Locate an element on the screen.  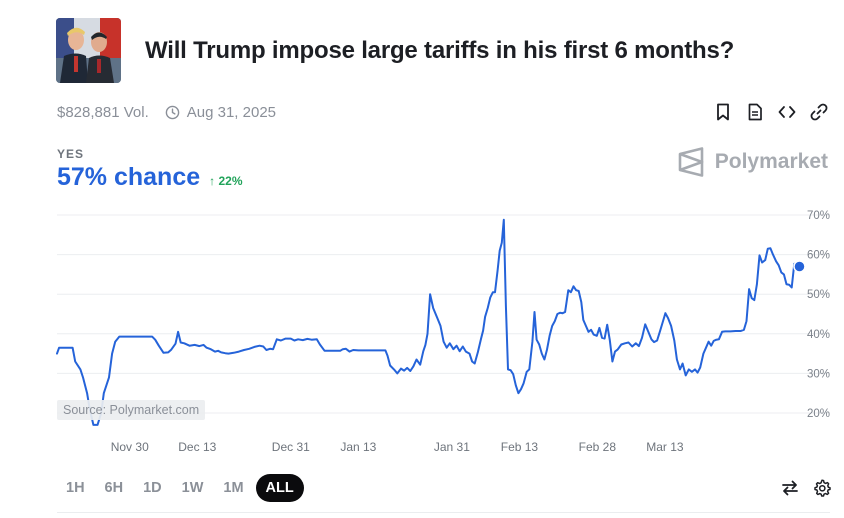
market-meta: $828,881 Vol. Aug 31, 2025 is located at coordinates (166, 112).